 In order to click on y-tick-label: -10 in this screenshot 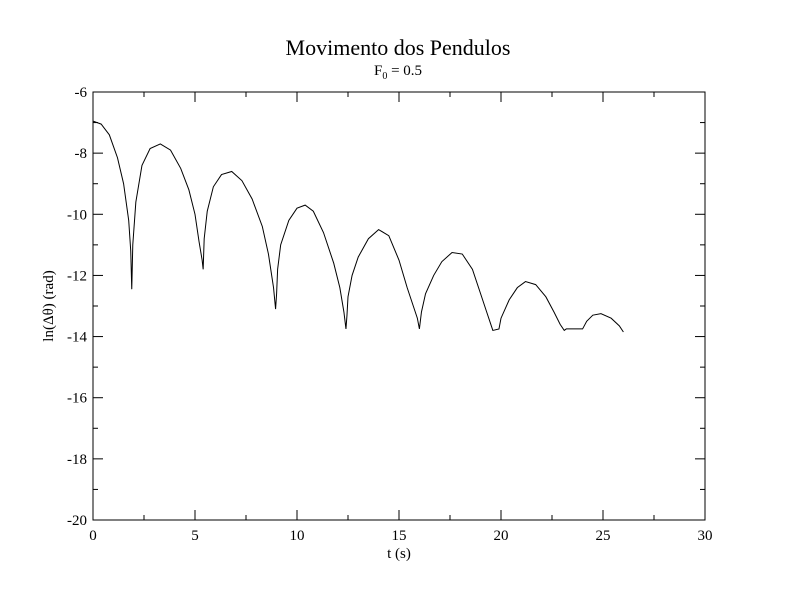, I will do `click(77, 215)`.